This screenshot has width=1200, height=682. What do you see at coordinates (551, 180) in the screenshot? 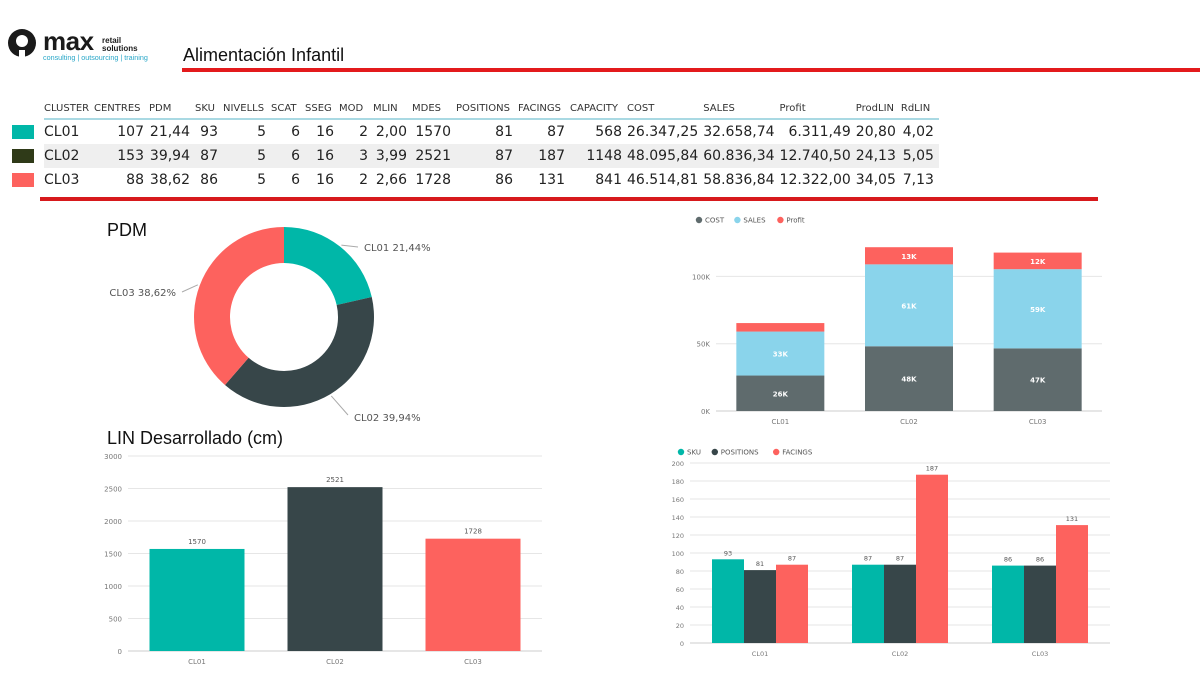
I see `table-cell: 131` at bounding box center [551, 180].